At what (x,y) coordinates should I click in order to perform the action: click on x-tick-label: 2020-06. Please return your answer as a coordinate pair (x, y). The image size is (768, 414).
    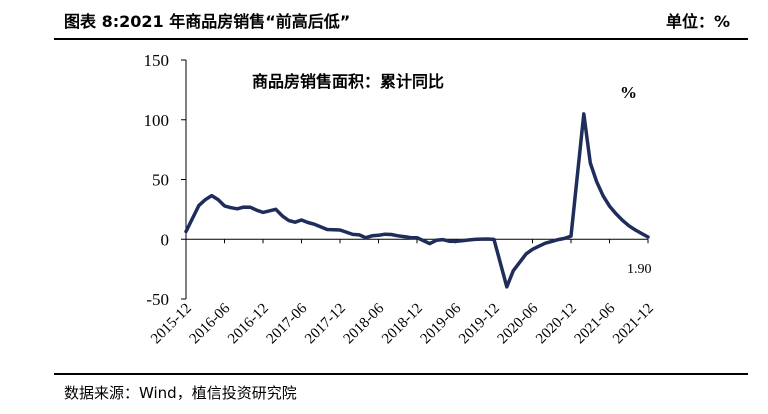
    Looking at the image, I should click on (518, 323).